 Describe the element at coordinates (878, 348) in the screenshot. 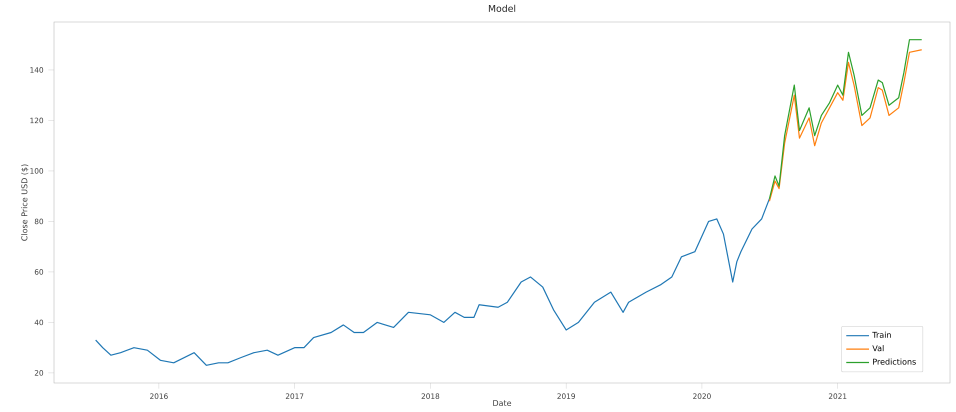

I see `legend-label: Val` at that location.